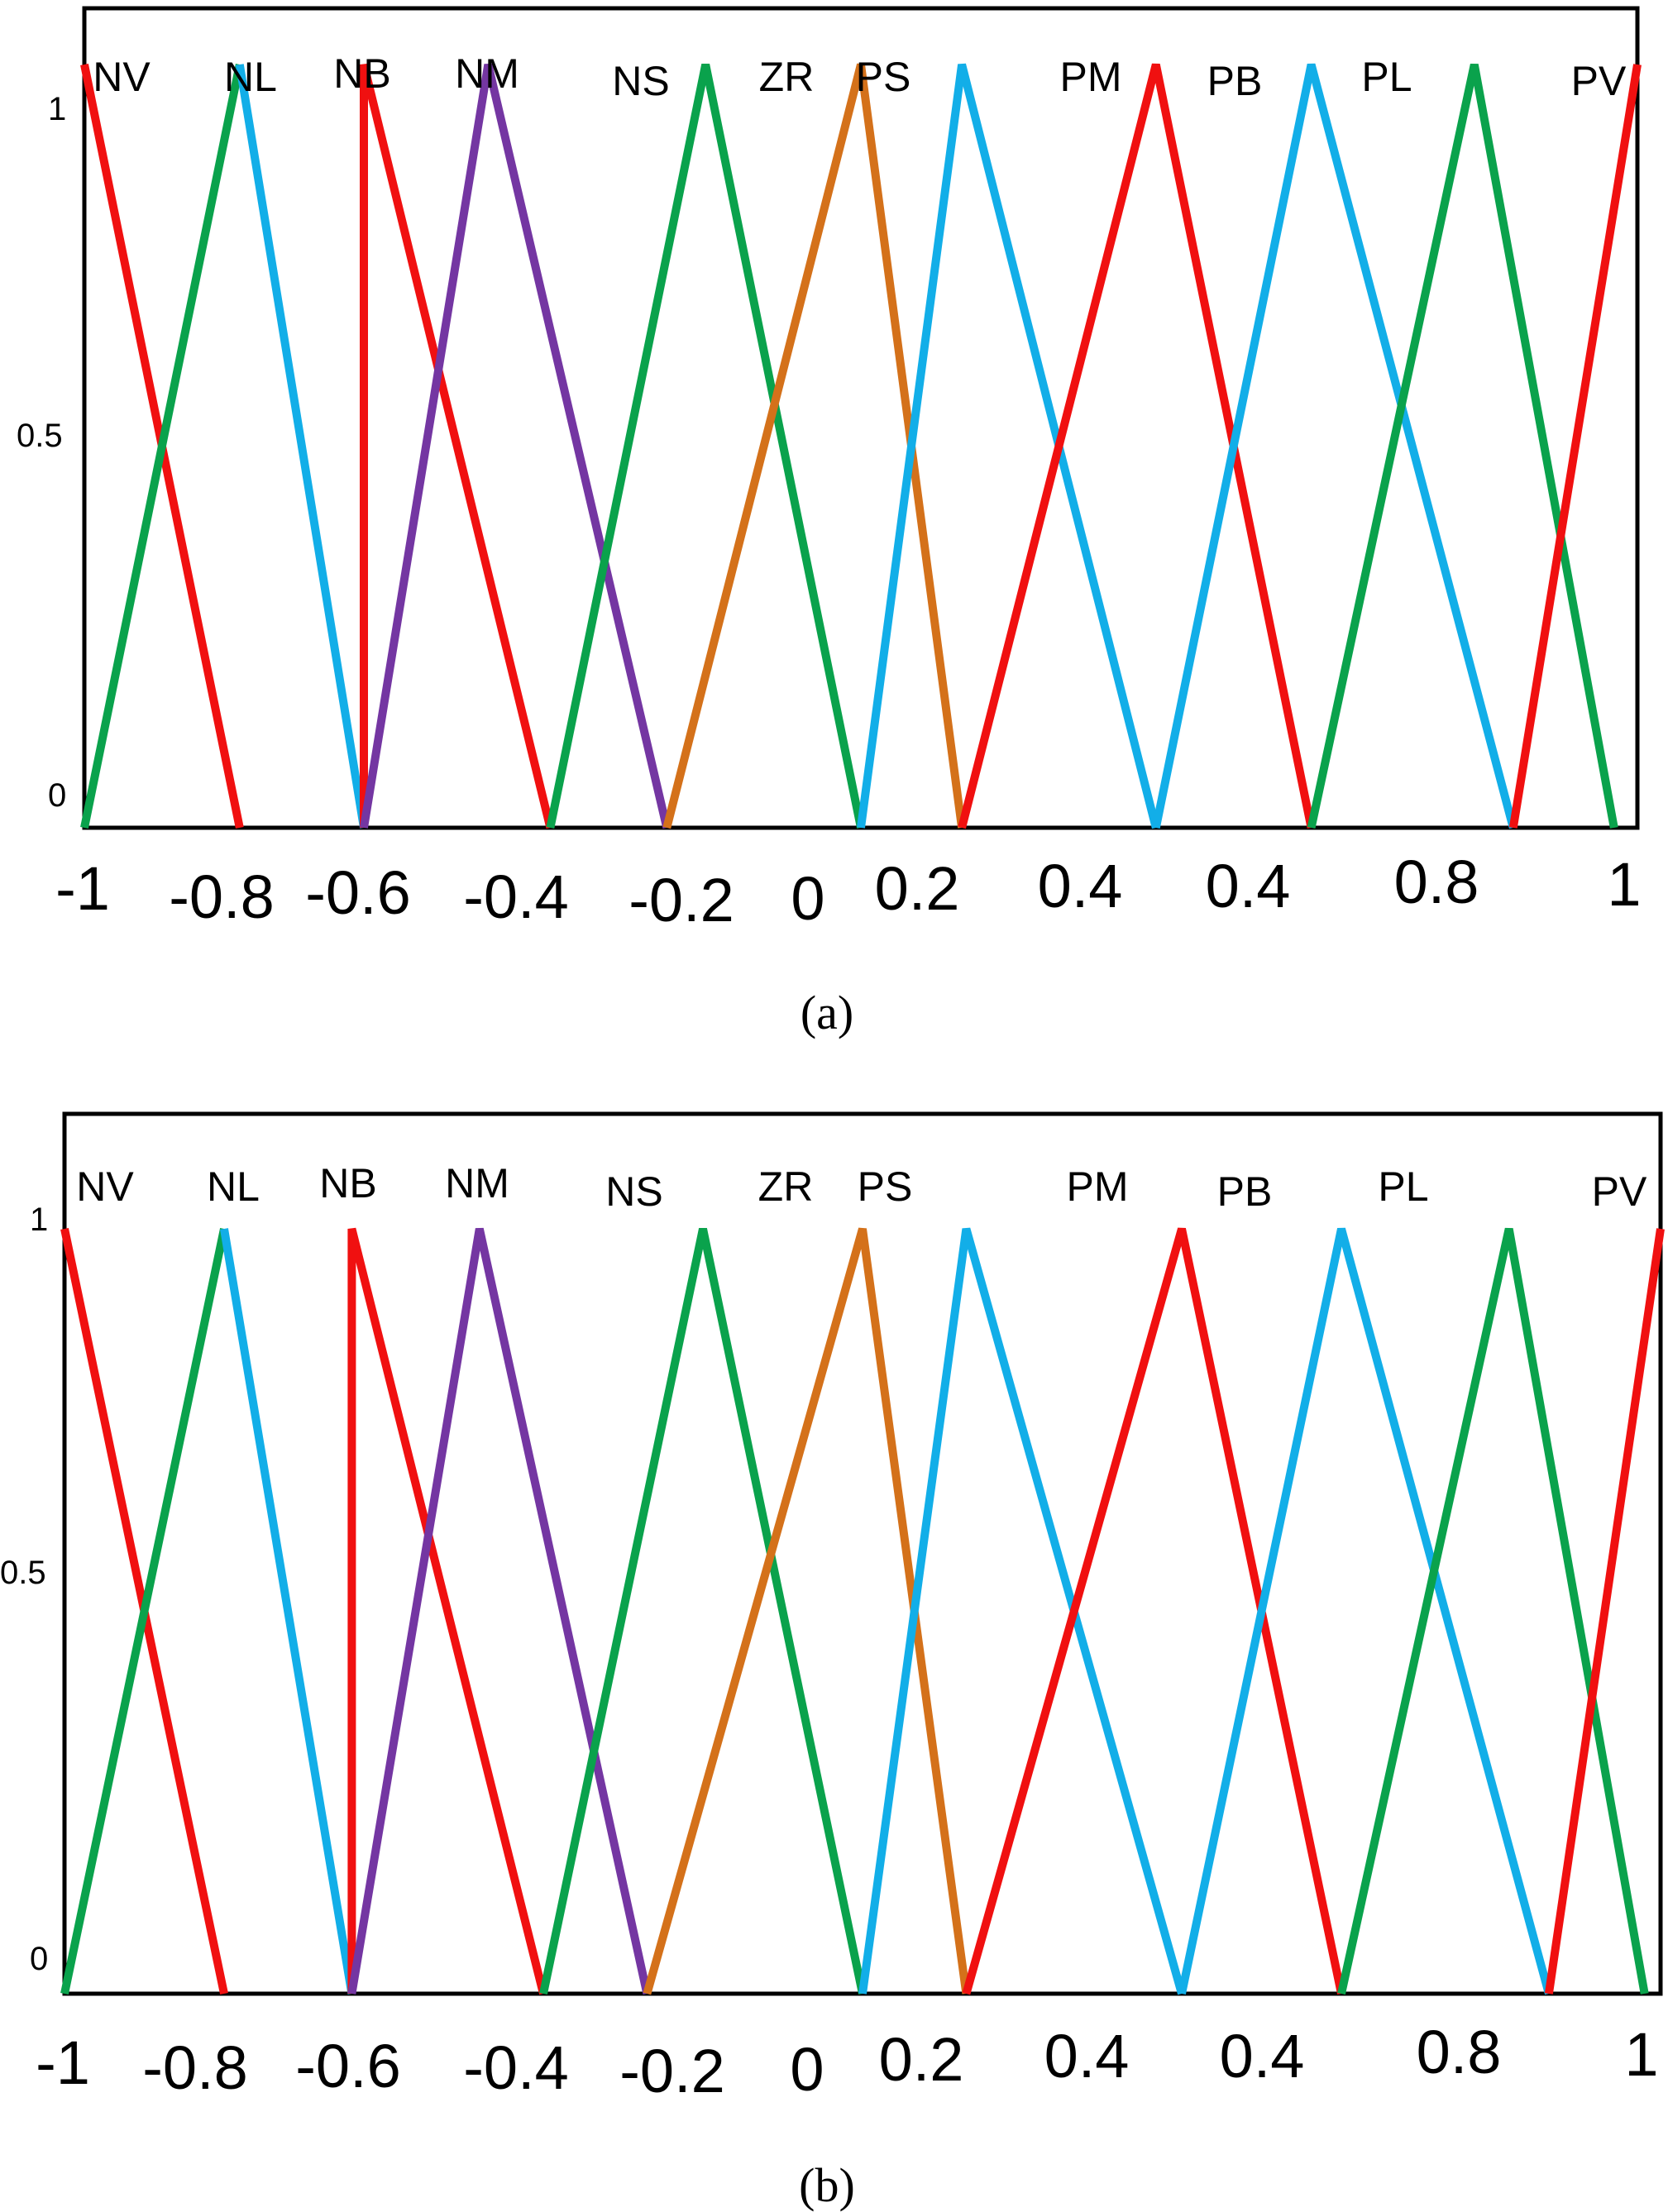  I want to click on panel-a-caption: (a), so click(827, 1013).